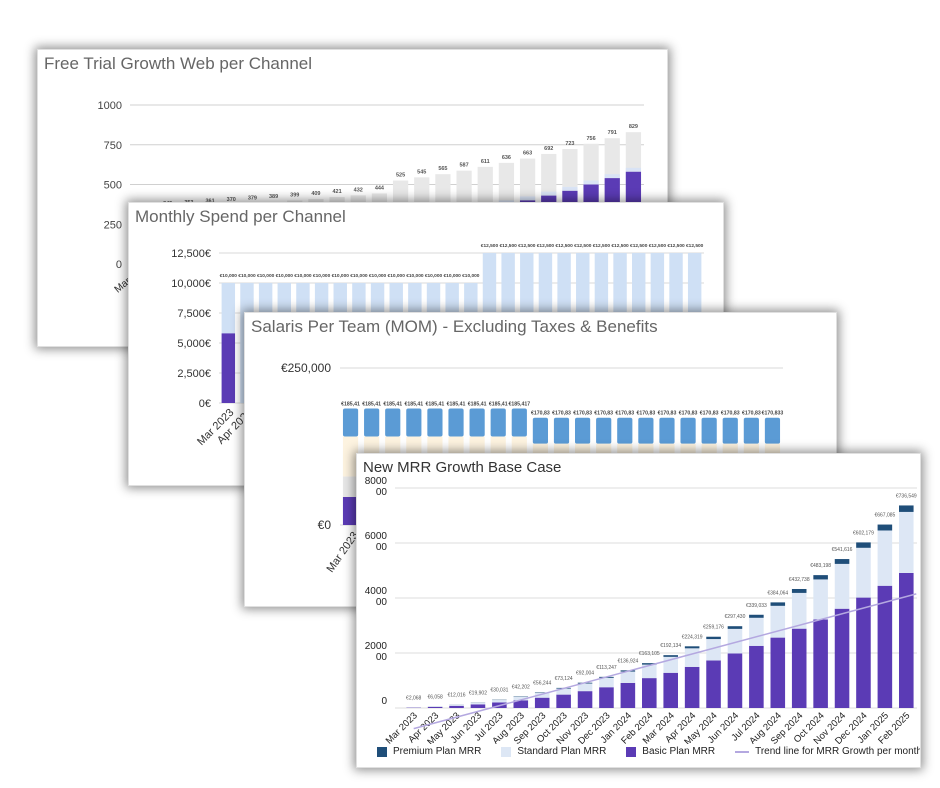 The width and height of the screenshot is (940, 788). I want to click on y-tick-label: 1000, so click(110, 106).